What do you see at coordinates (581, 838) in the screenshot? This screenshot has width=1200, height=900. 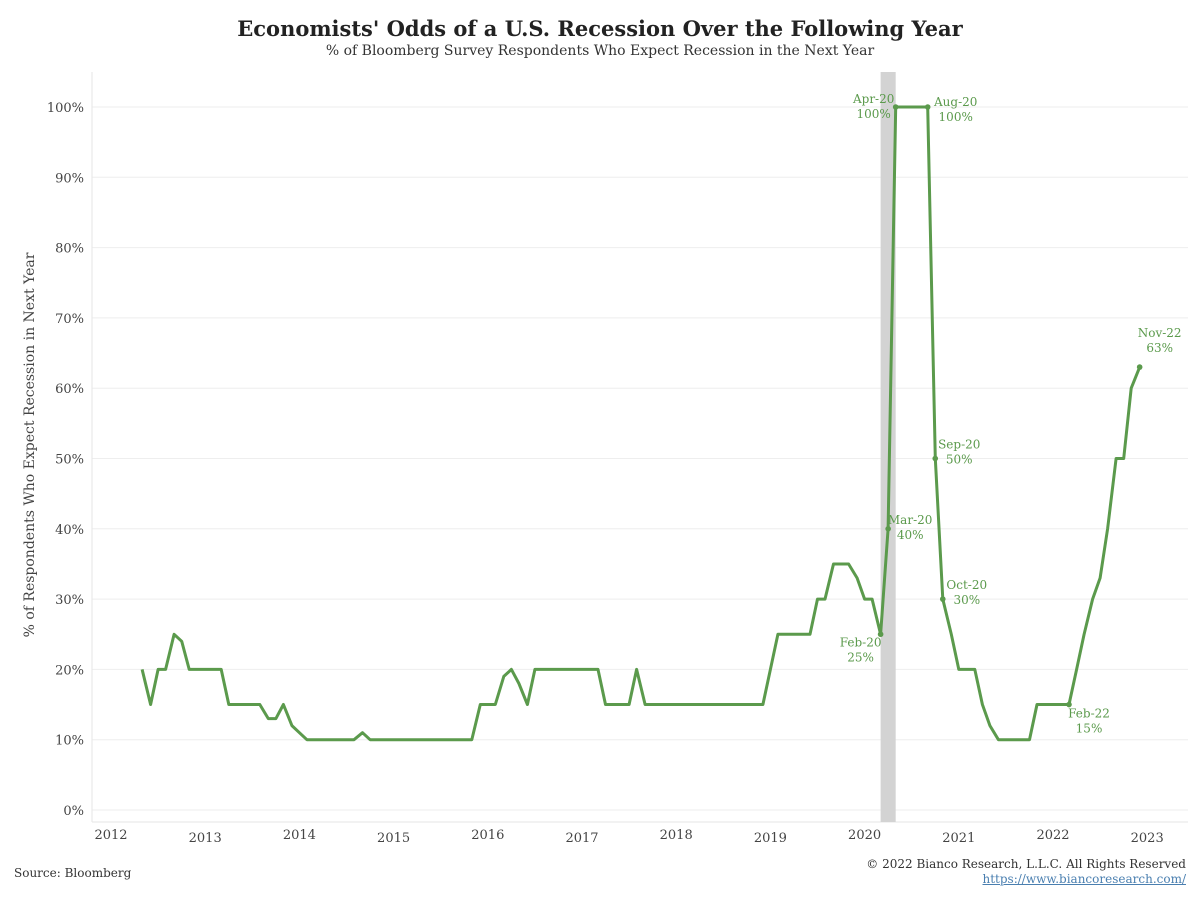 I see `x-tick-label: 2017` at bounding box center [581, 838].